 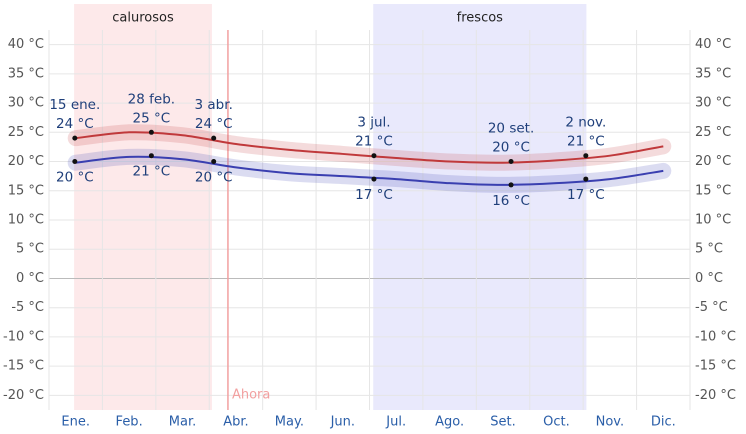 I want to click on x-tick-label: May., so click(x=289, y=422).